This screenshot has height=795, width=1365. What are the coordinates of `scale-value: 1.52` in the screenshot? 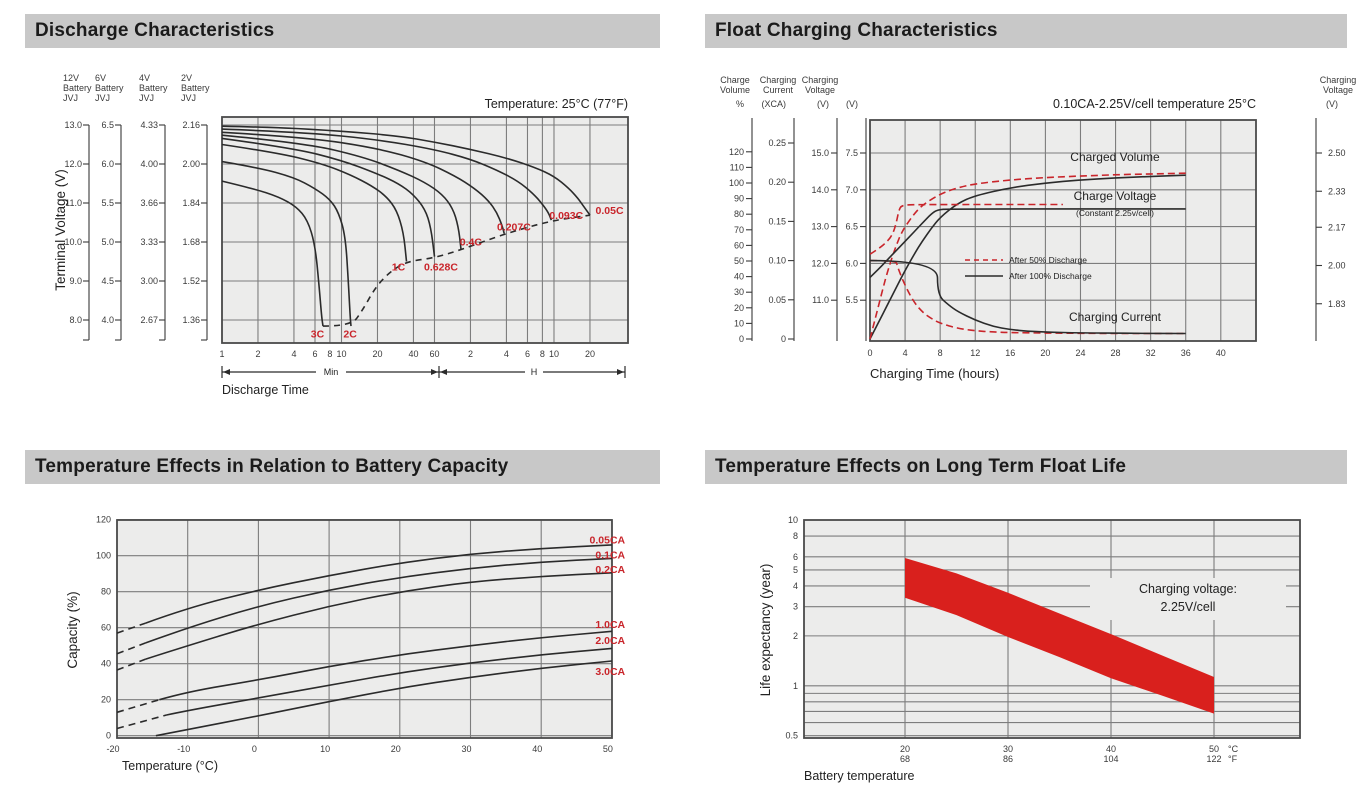 It's located at (191, 281).